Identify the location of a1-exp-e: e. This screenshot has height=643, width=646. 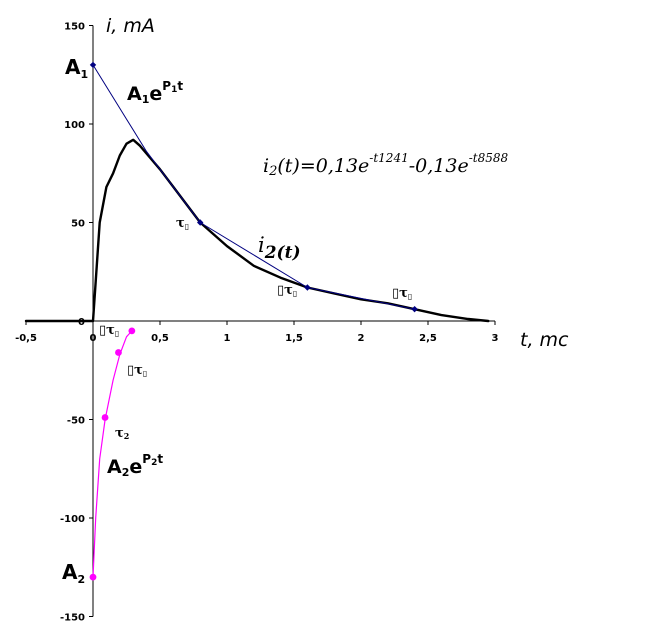
(155, 94).